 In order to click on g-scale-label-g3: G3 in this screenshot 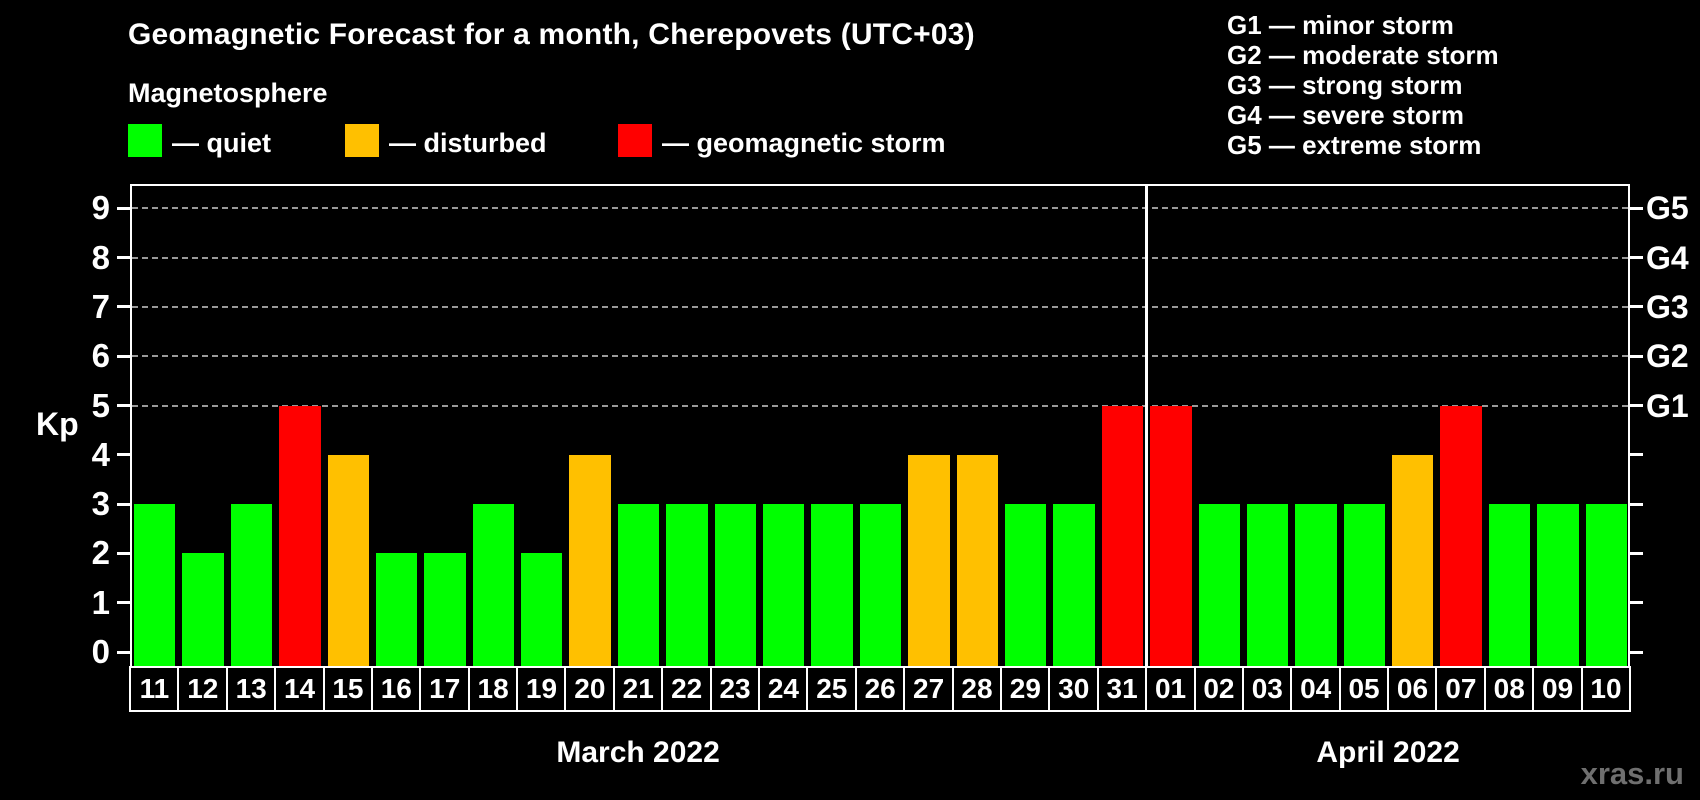, I will do `click(1667, 306)`.